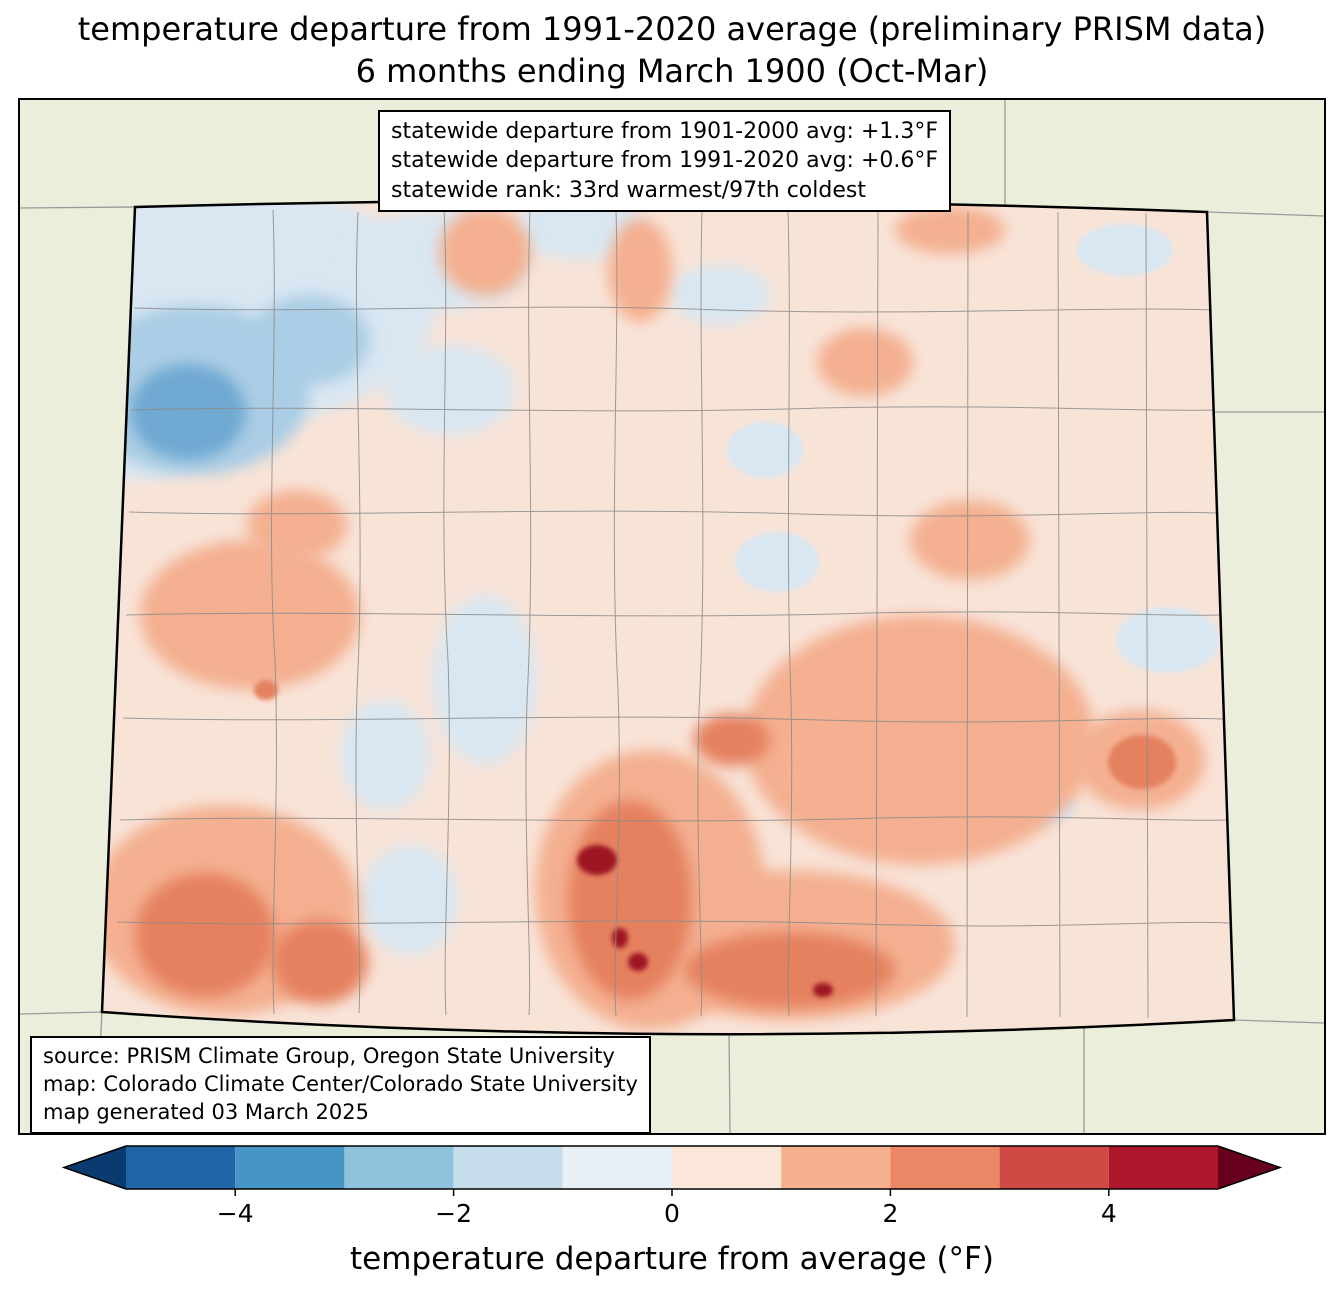 The width and height of the screenshot is (1344, 1299). I want to click on state-line-ut-az, so click(61, 1013).